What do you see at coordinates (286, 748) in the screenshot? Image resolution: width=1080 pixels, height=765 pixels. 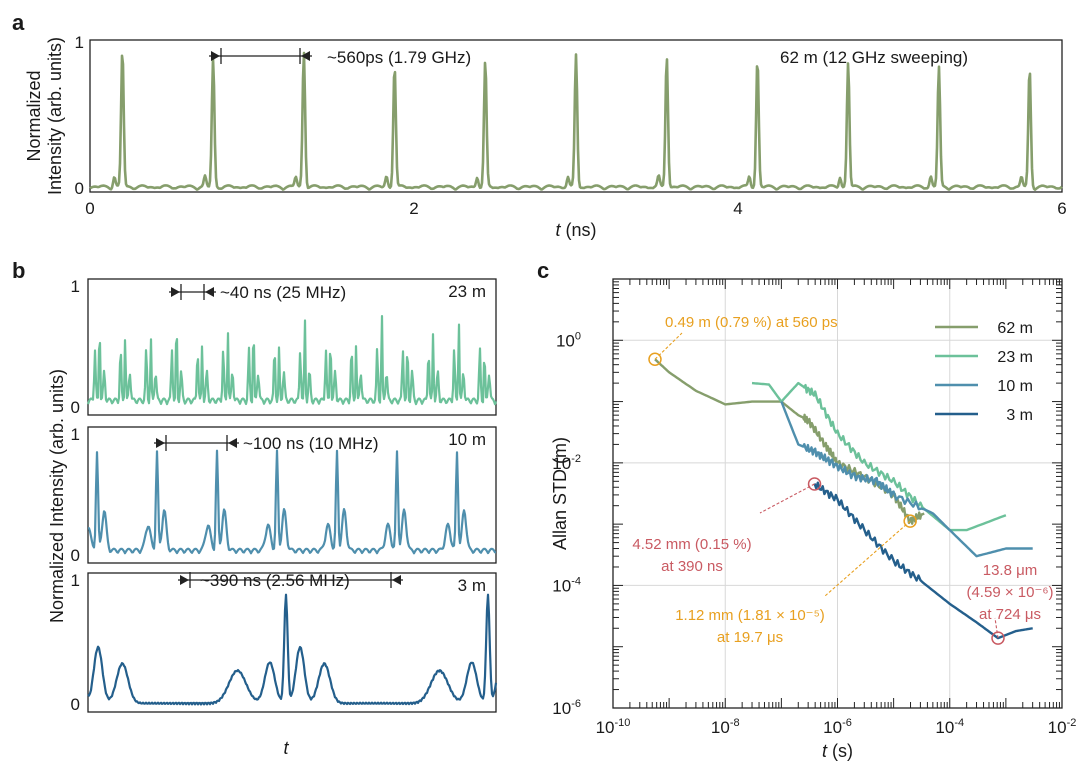 I see `x-axis-label-b: t` at bounding box center [286, 748].